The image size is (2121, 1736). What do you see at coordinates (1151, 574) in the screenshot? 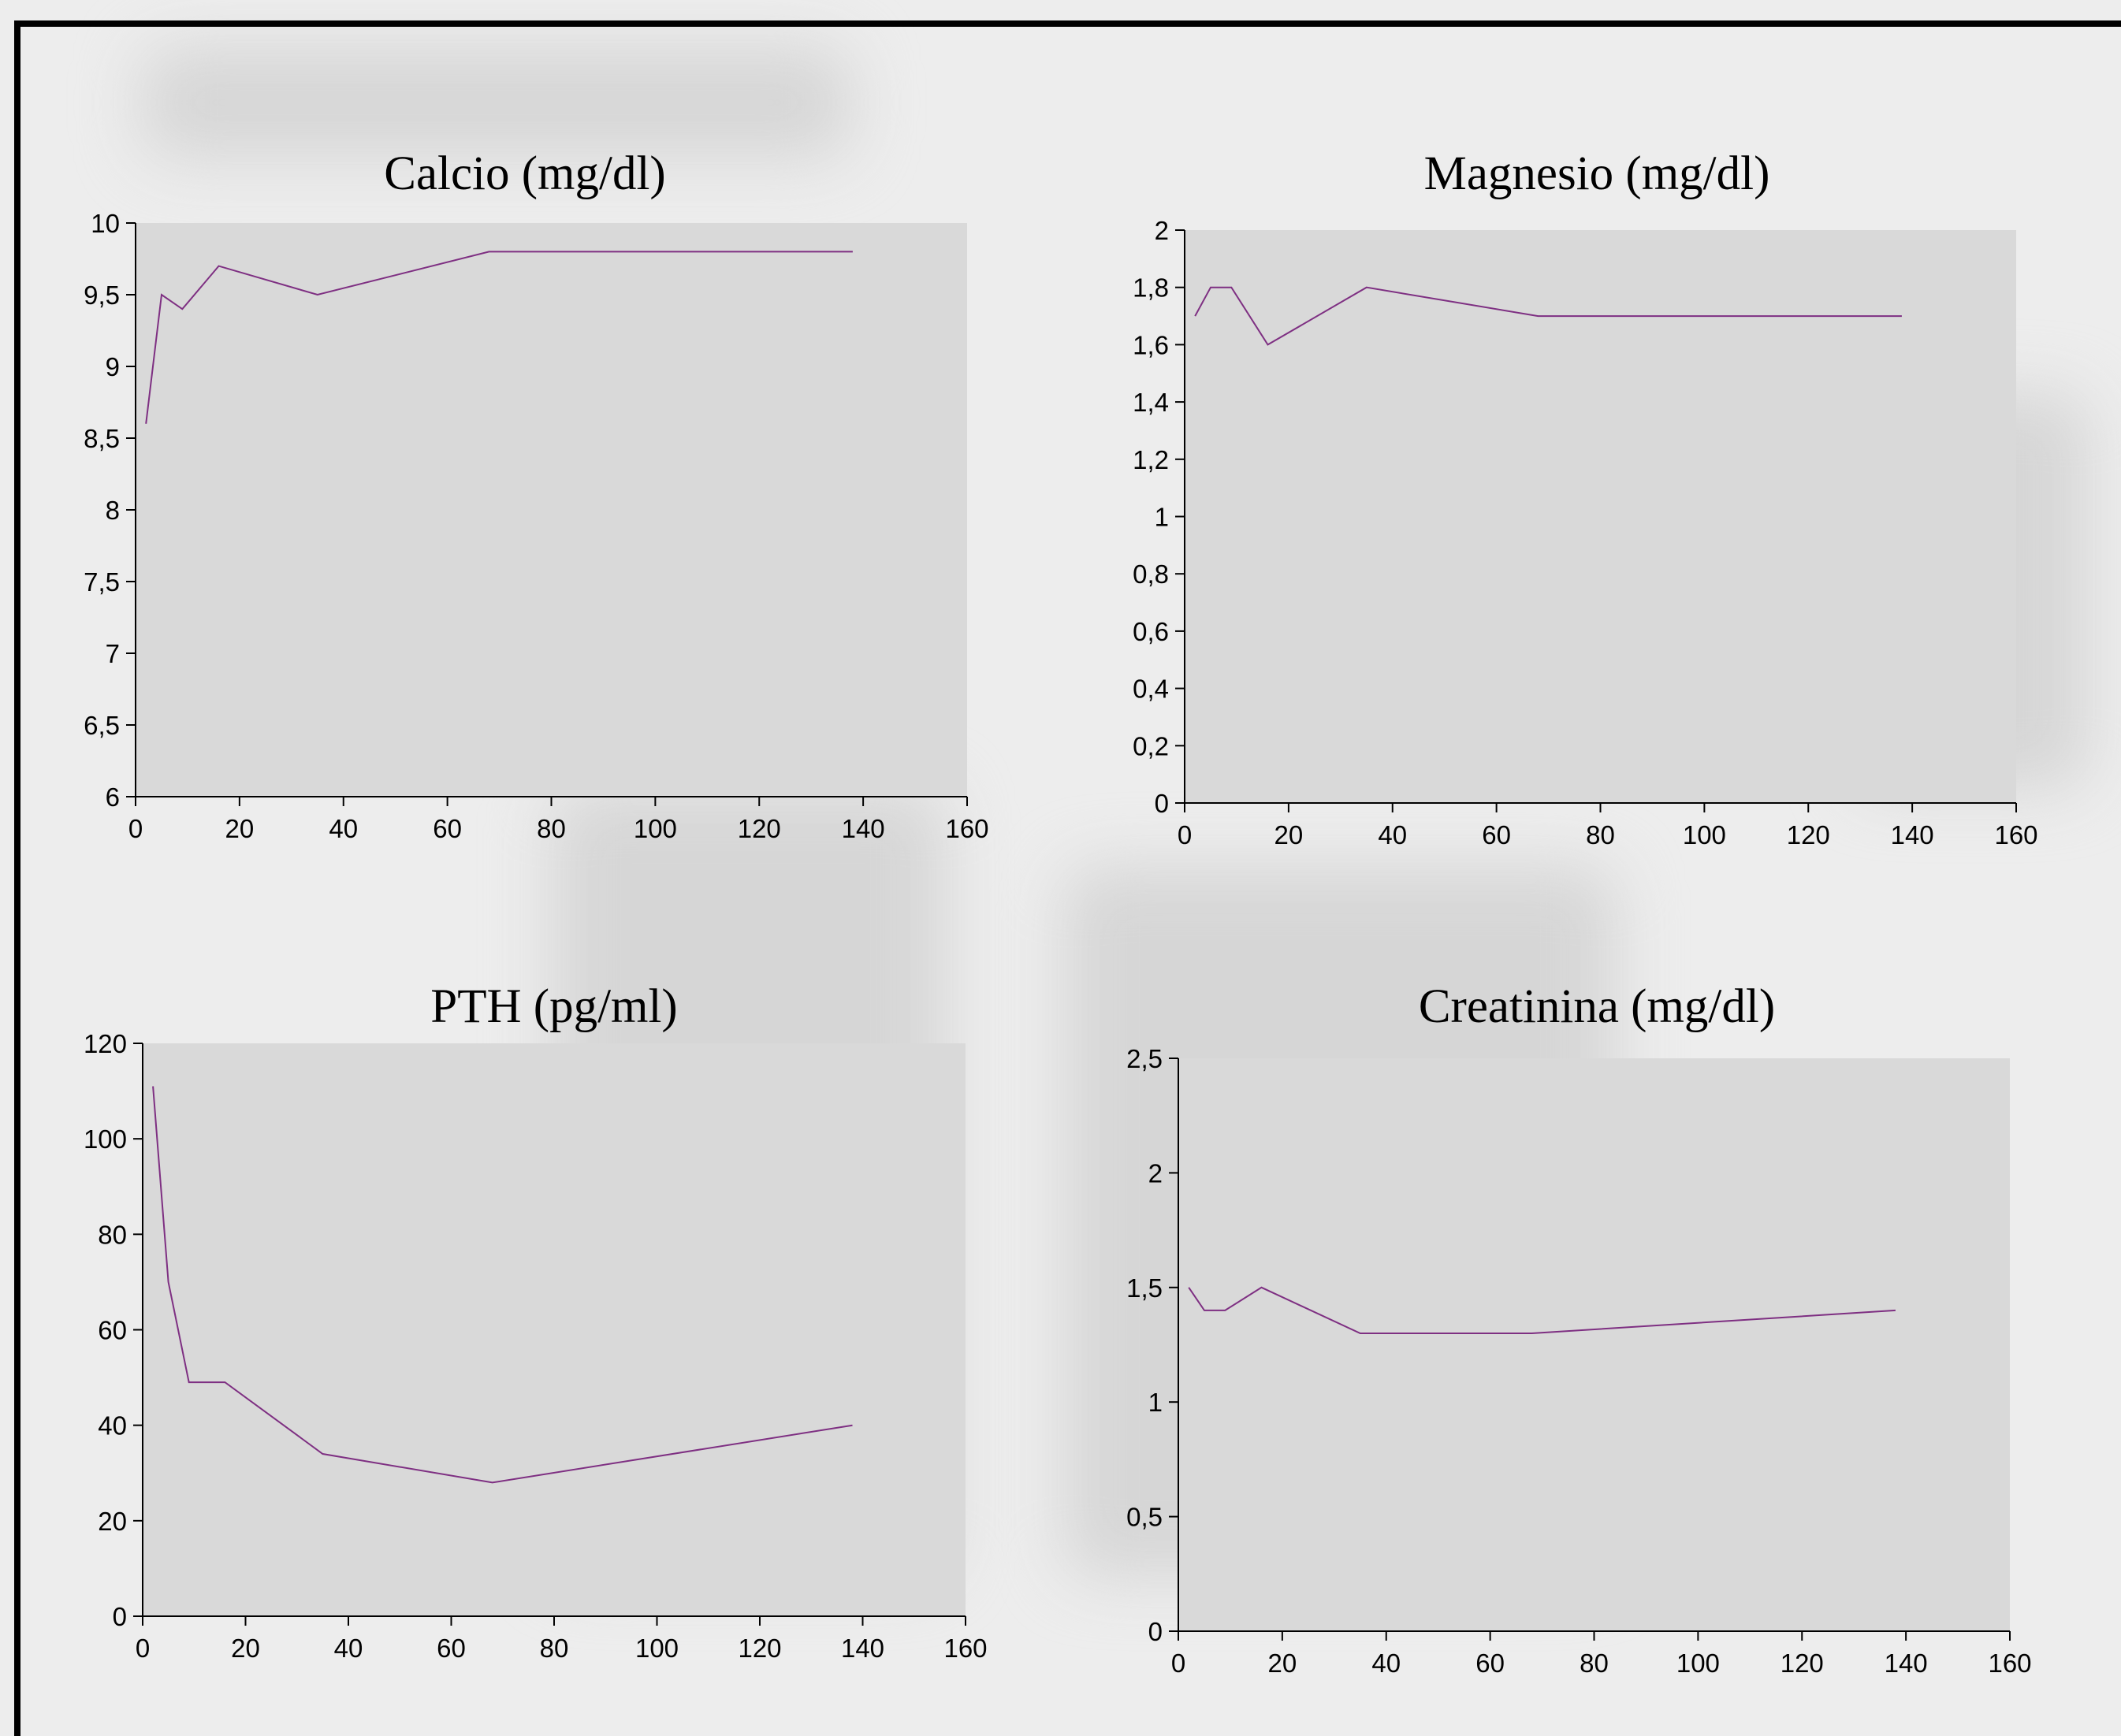
I see `magnesio-y-tick-label: 0,8` at bounding box center [1151, 574].